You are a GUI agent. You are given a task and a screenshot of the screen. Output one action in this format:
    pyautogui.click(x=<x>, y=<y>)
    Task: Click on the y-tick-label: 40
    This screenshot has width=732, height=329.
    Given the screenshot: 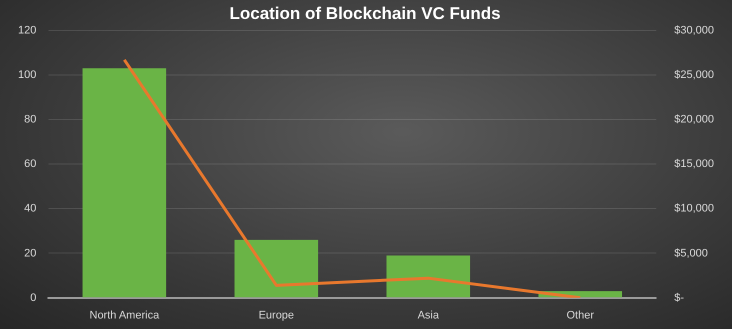 What is the action you would take?
    pyautogui.click(x=30, y=208)
    